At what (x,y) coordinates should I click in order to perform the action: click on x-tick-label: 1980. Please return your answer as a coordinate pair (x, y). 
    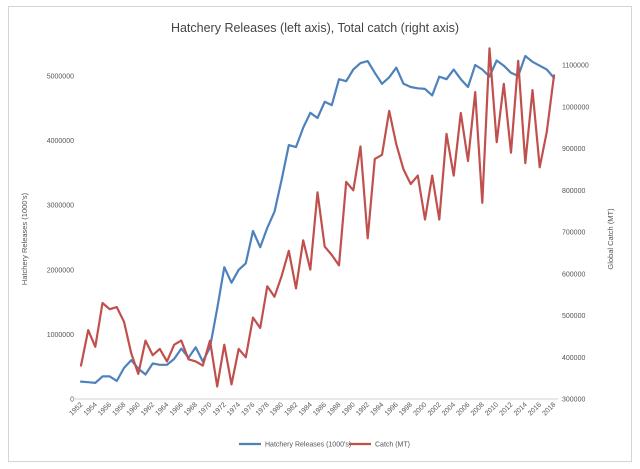
    Looking at the image, I should click on (277, 409).